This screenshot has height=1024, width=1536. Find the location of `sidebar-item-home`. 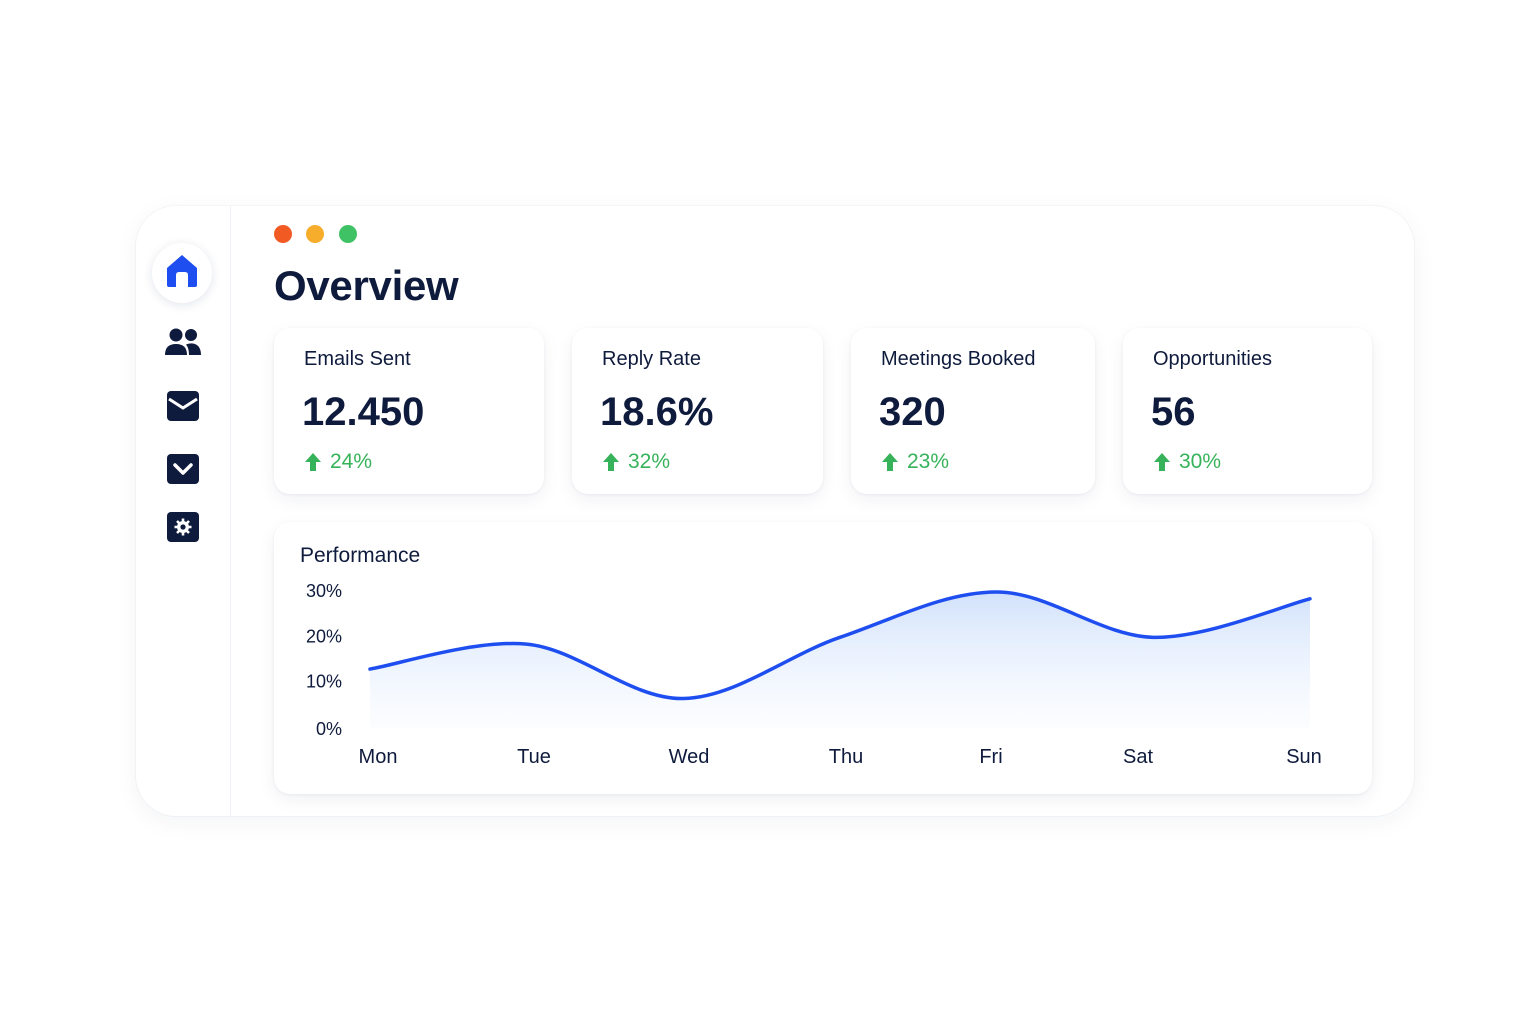

sidebar-item-home is located at coordinates (182, 273).